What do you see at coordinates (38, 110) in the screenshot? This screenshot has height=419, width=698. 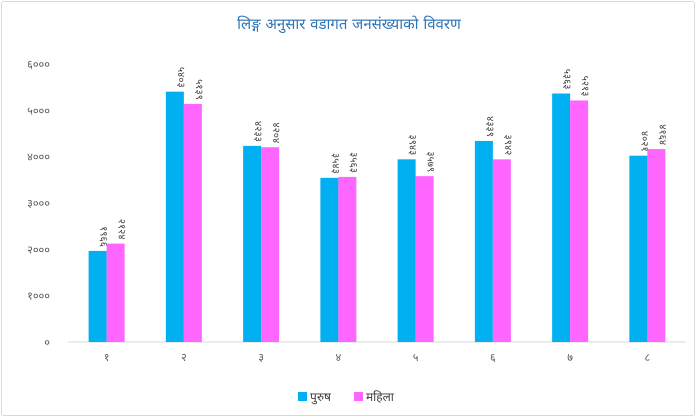 I see `y-tick-label: ५०००` at bounding box center [38, 110].